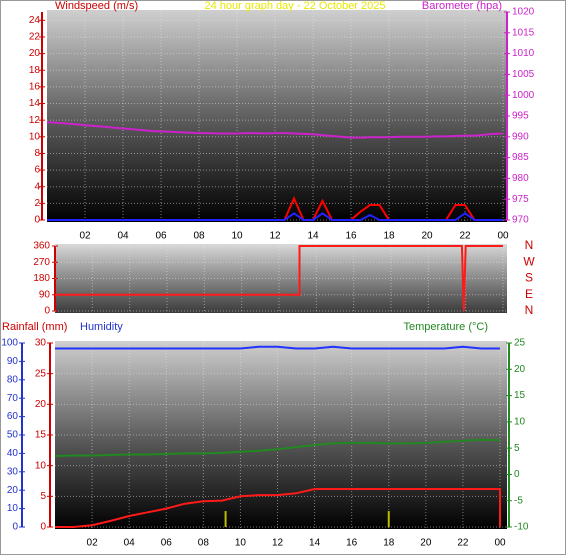 Image resolution: width=566 pixels, height=560 pixels. What do you see at coordinates (520, 395) in the screenshot?
I see `y2-tick-label: 15` at bounding box center [520, 395].